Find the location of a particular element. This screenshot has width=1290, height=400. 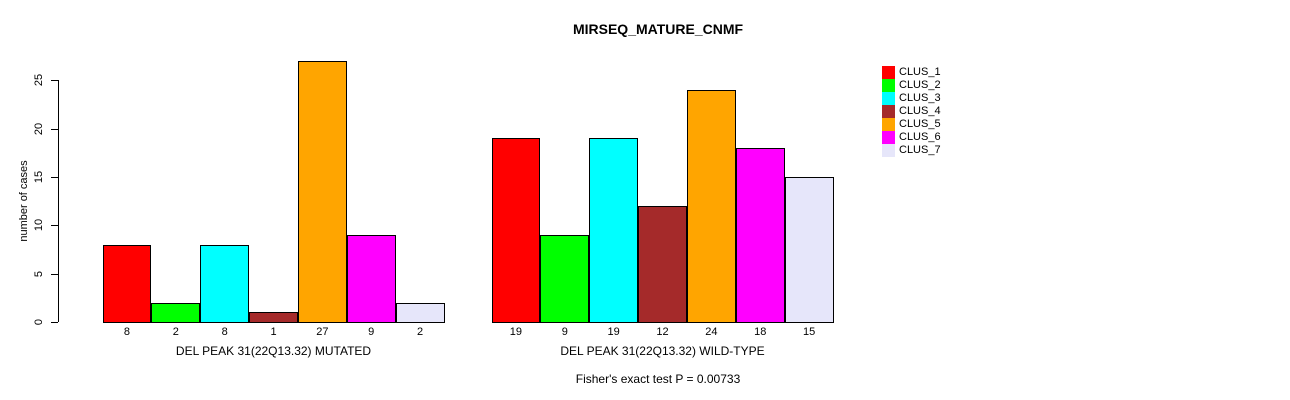

y-tick-label: 20 is located at coordinates (39, 128).